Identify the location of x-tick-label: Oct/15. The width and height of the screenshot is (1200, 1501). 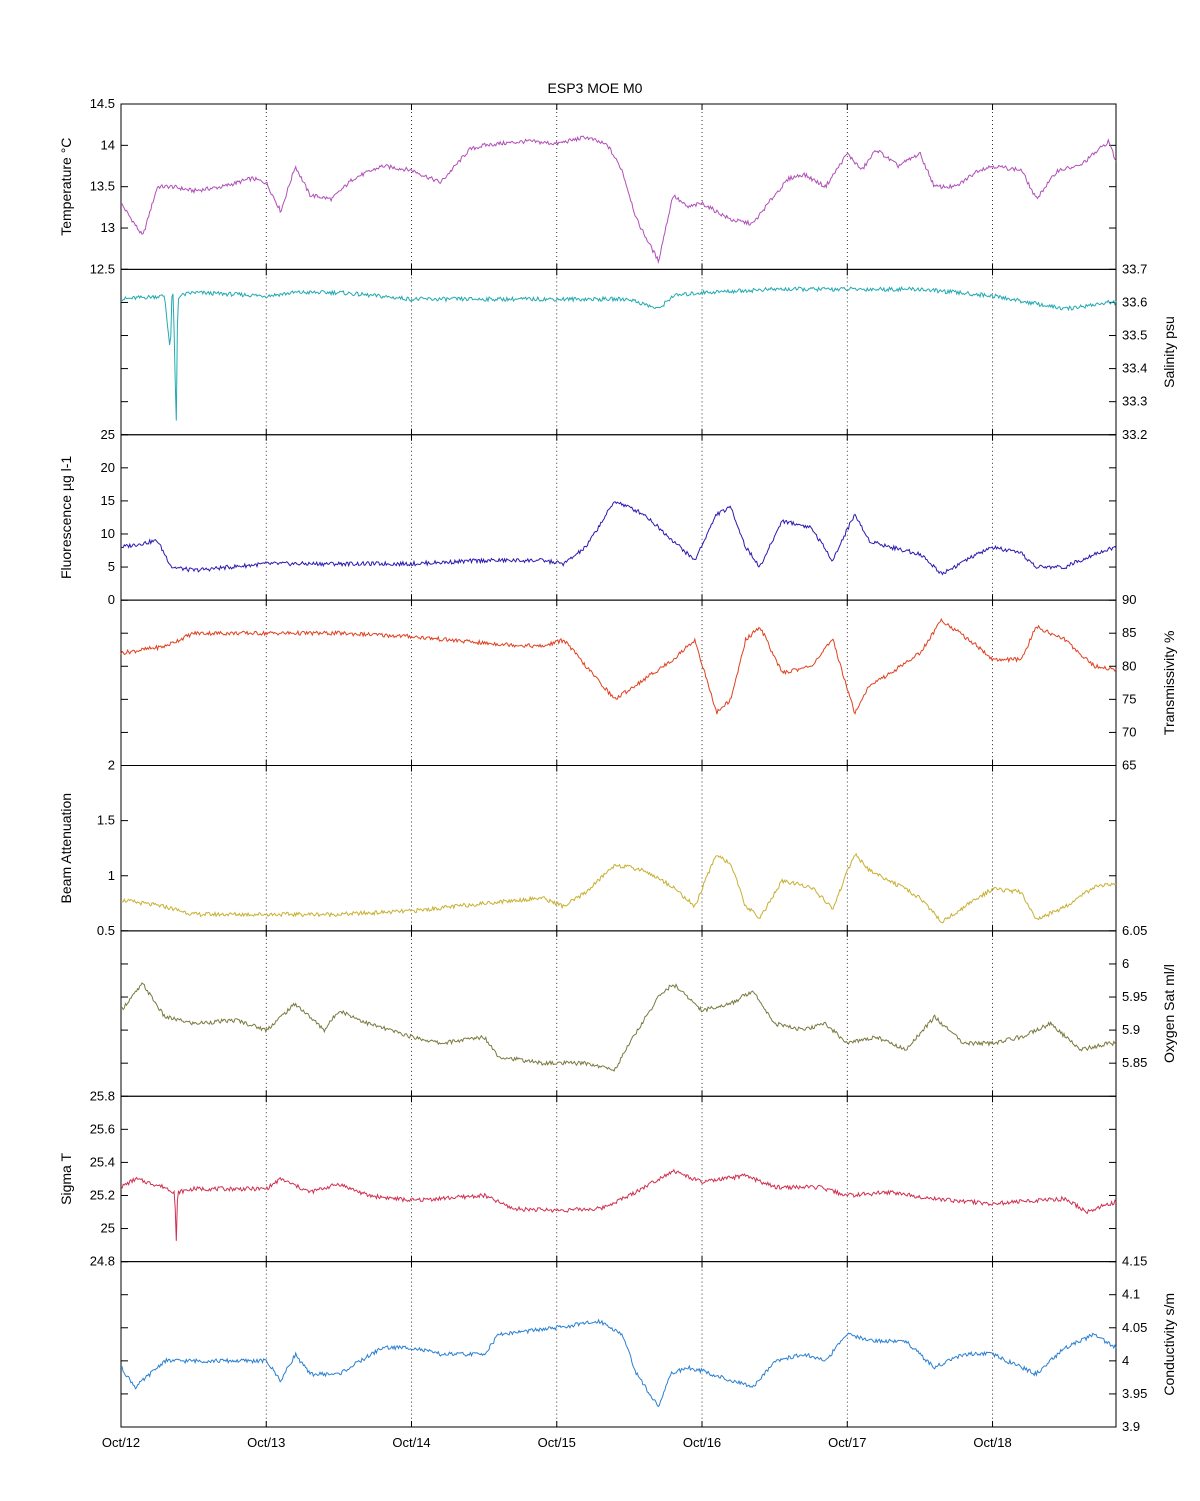
(557, 1442).